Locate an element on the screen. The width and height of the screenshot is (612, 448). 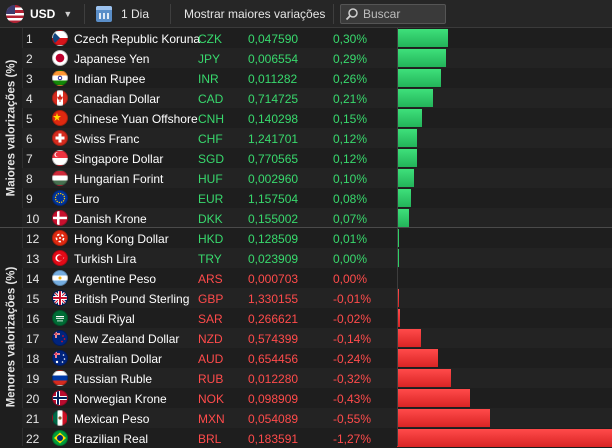
change-percent: 0,29% is located at coordinates (350, 59).